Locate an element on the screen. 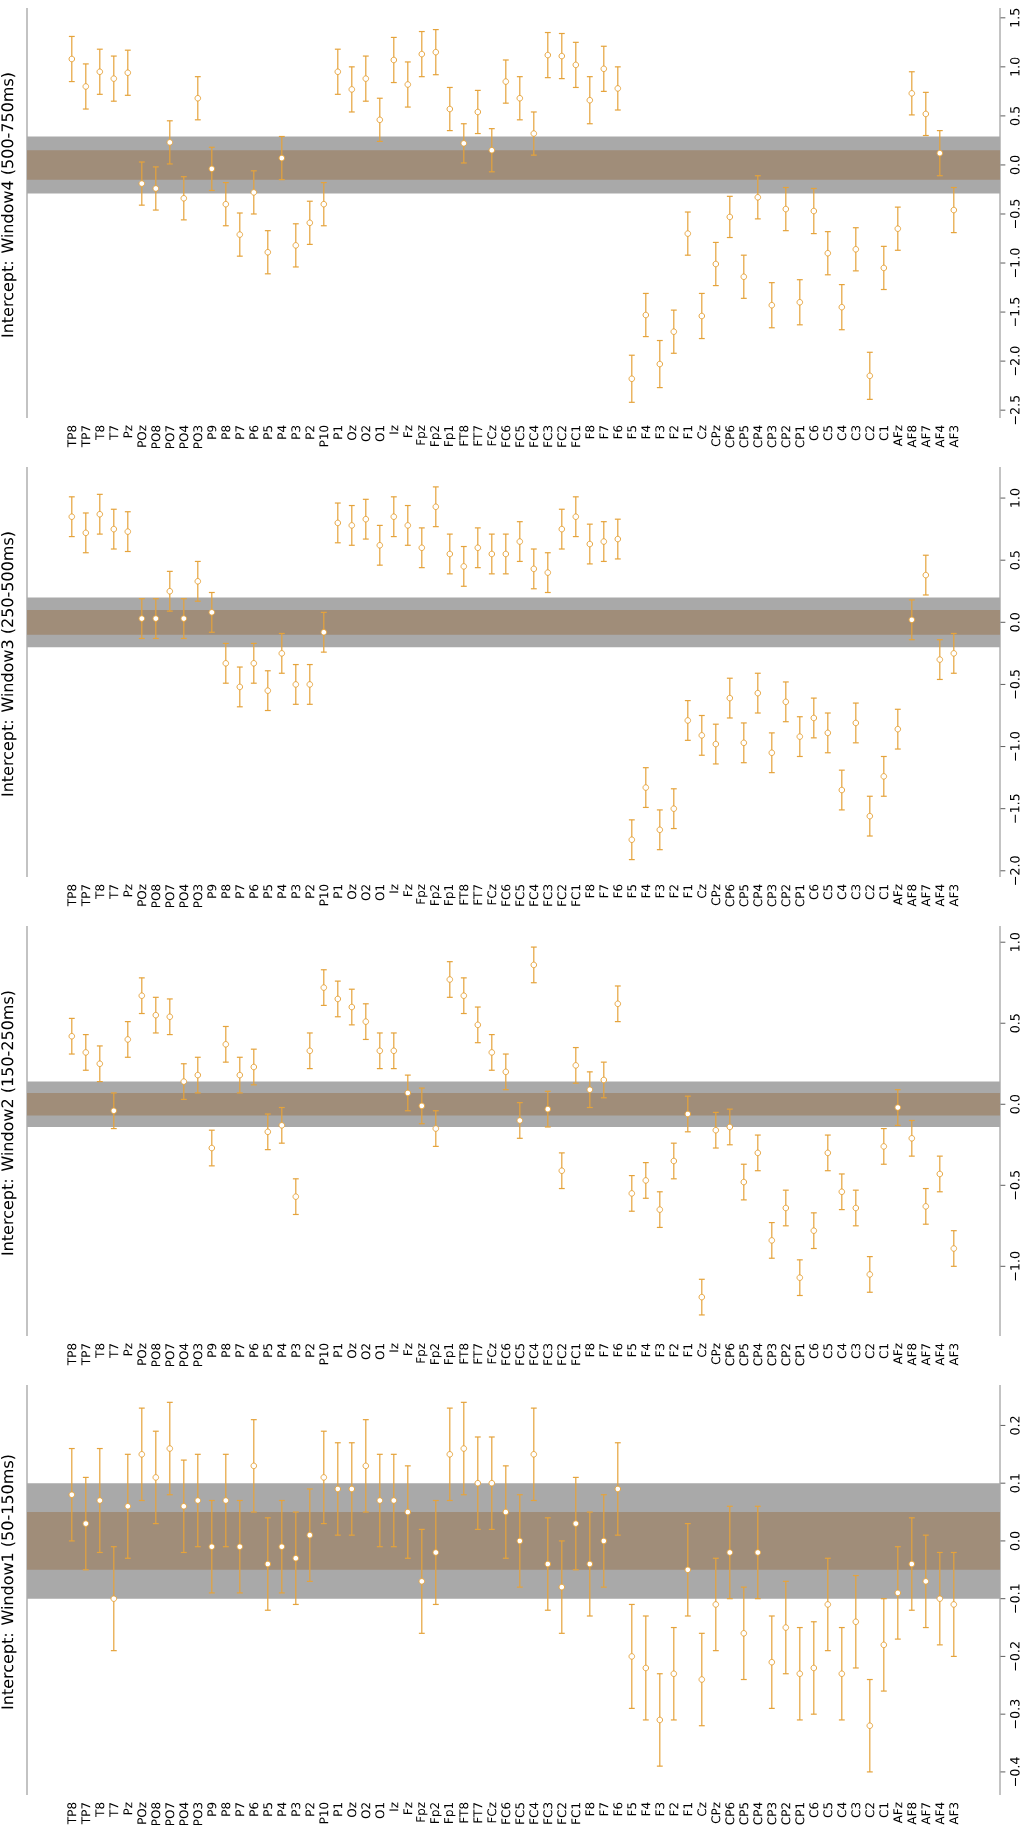  x-tick-label: PO3 is located at coordinates (198, 896).